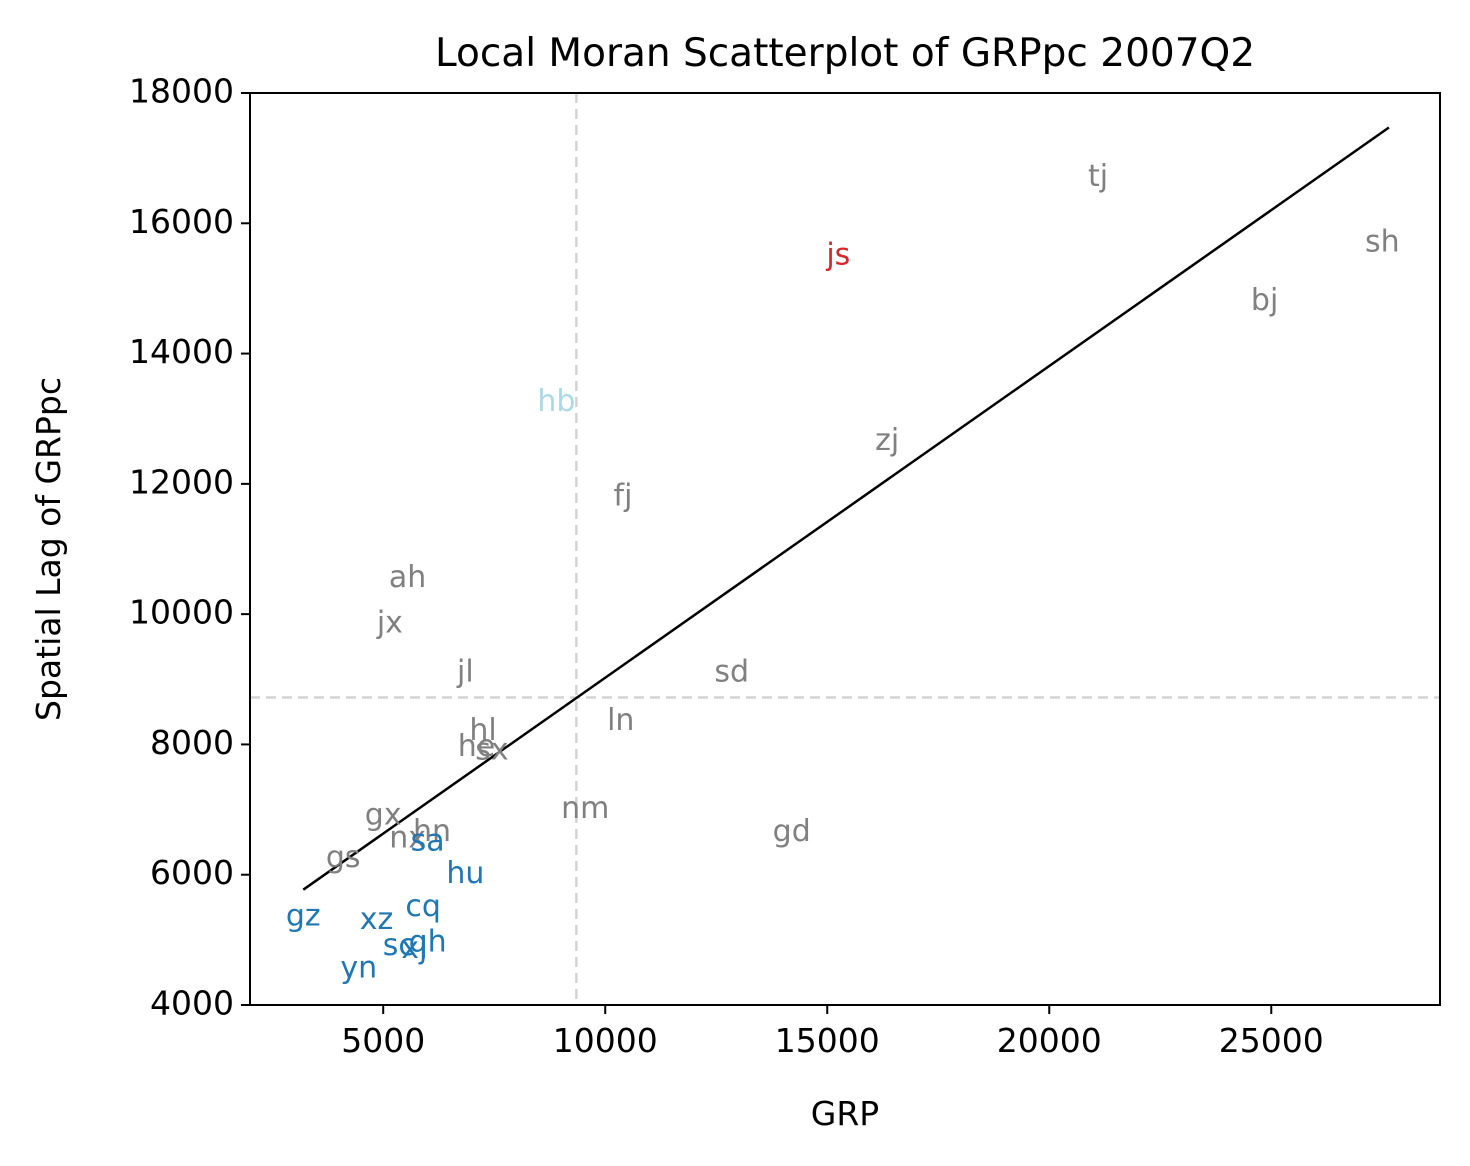  Describe the element at coordinates (343, 857) in the screenshot. I see `point-label-gs: gs` at that location.